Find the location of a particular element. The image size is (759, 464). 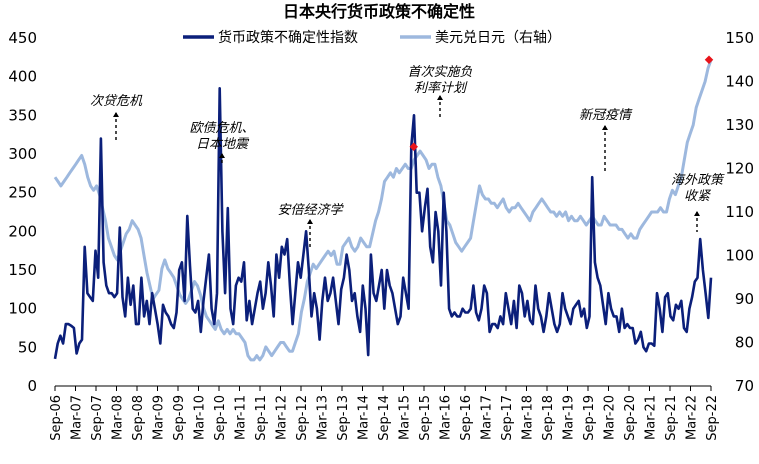

left-tick-label: 300 is located at coordinates (22, 154).